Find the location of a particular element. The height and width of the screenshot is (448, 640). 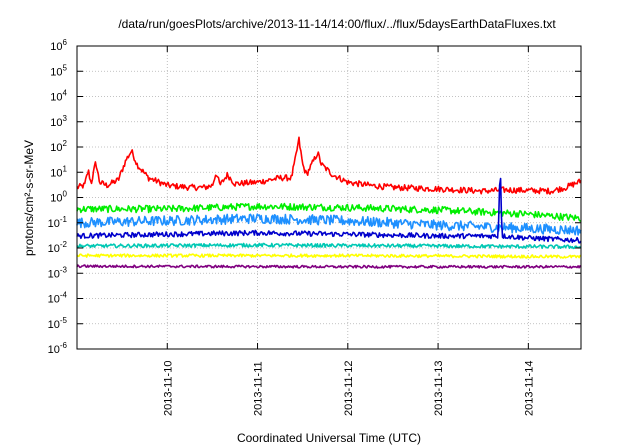

x-axis-label: Coordinated Universal Time (UTC) is located at coordinates (329, 438).